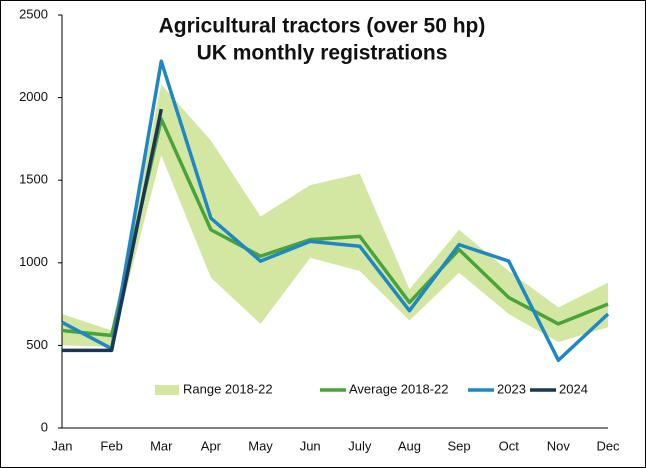 This screenshot has width=646, height=468. I want to click on x-tick-label: Oct, so click(509, 445).